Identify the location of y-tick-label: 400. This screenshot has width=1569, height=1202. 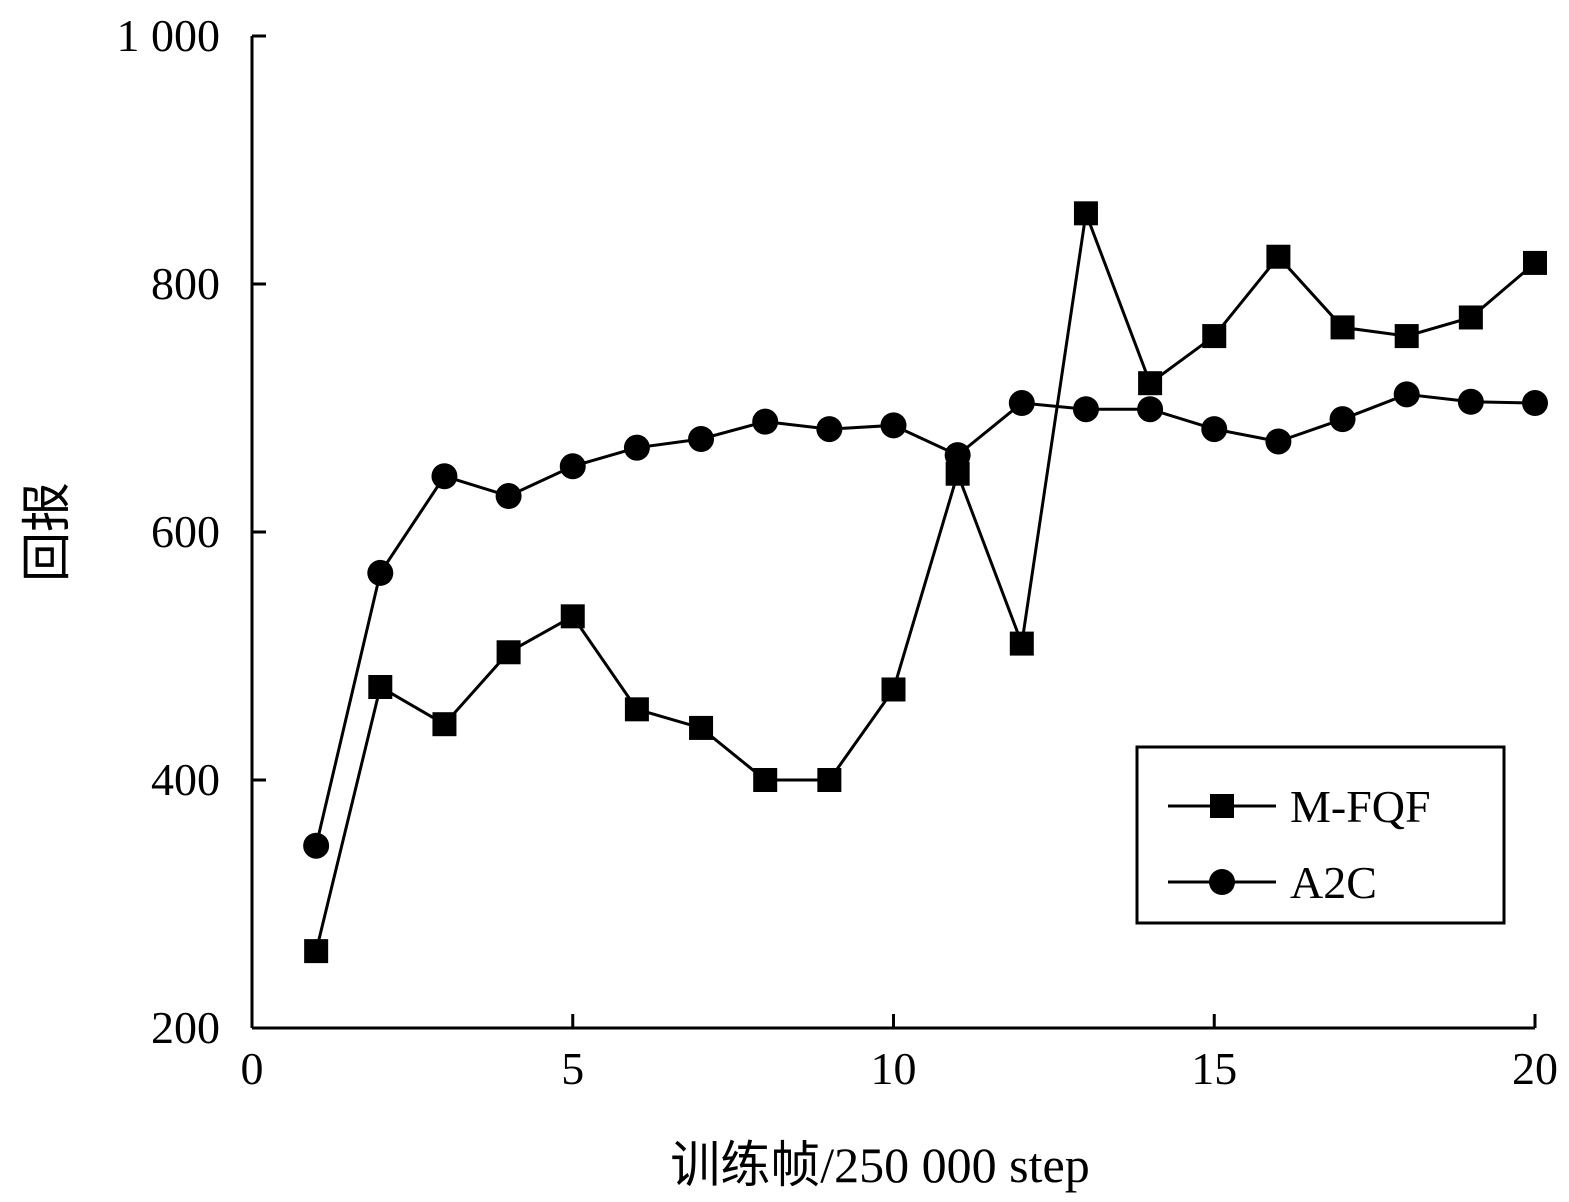
(185, 779).